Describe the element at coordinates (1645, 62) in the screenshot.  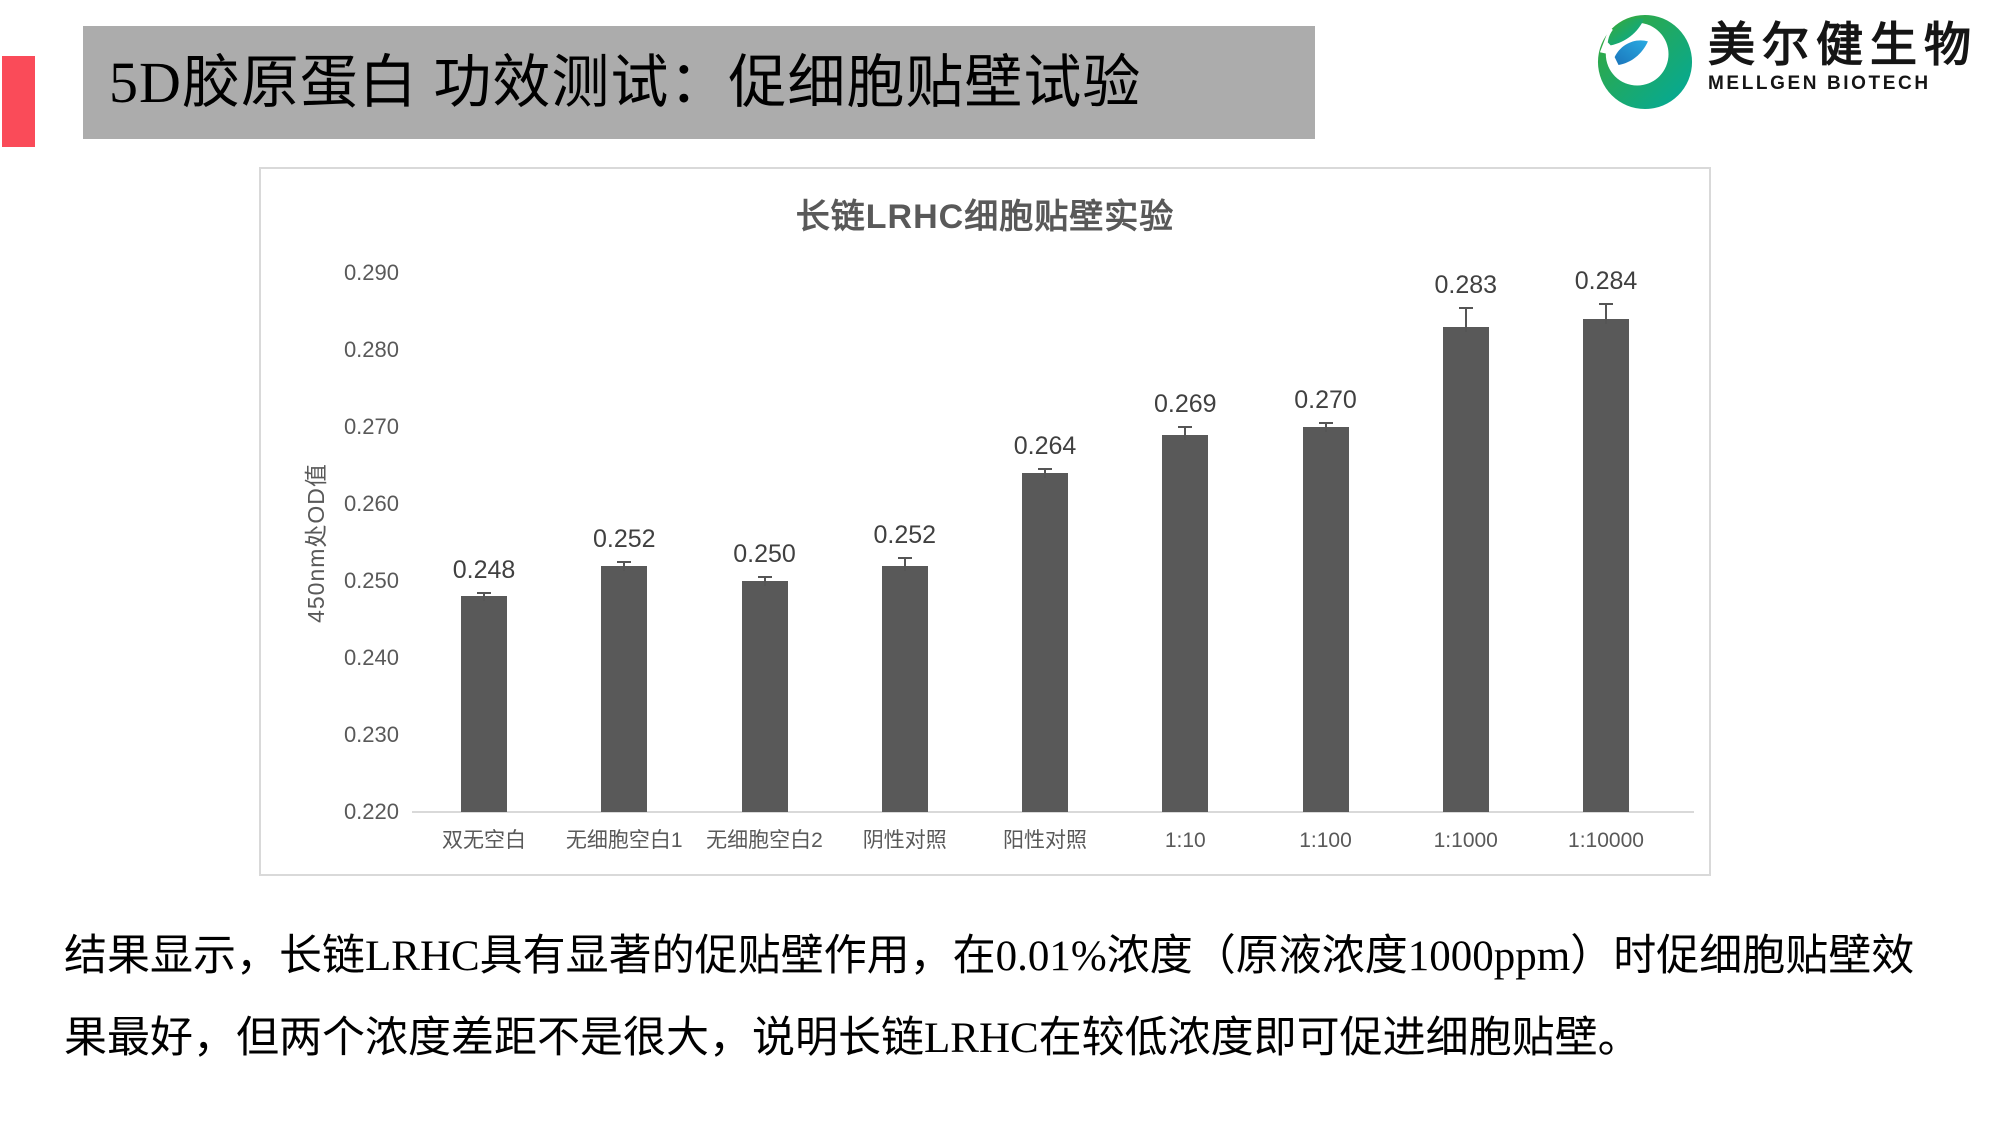
I see `logo-mark-icon` at that location.